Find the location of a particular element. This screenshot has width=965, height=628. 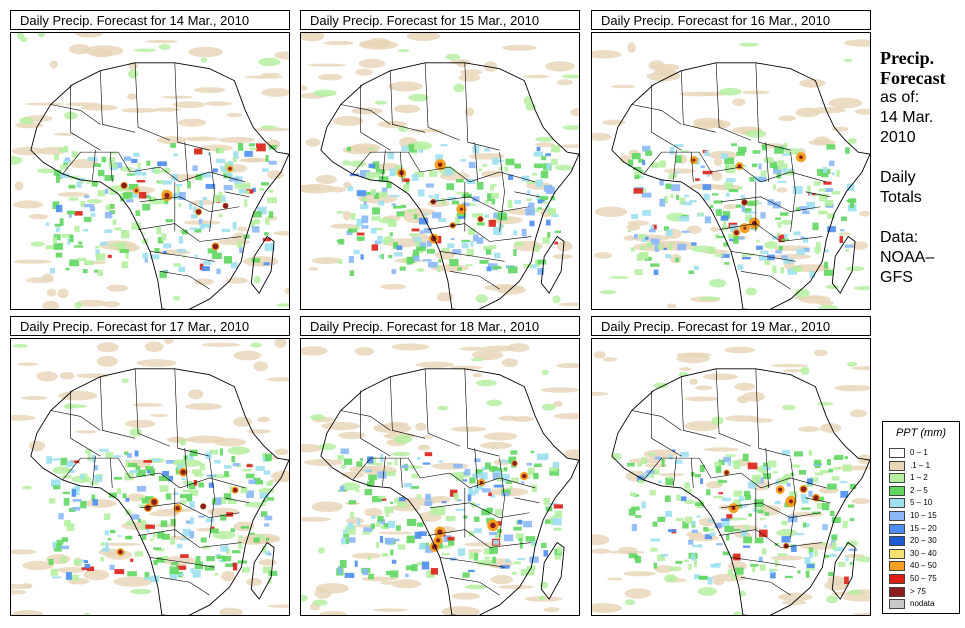

legend-label: 0 – 1 is located at coordinates (919, 452).